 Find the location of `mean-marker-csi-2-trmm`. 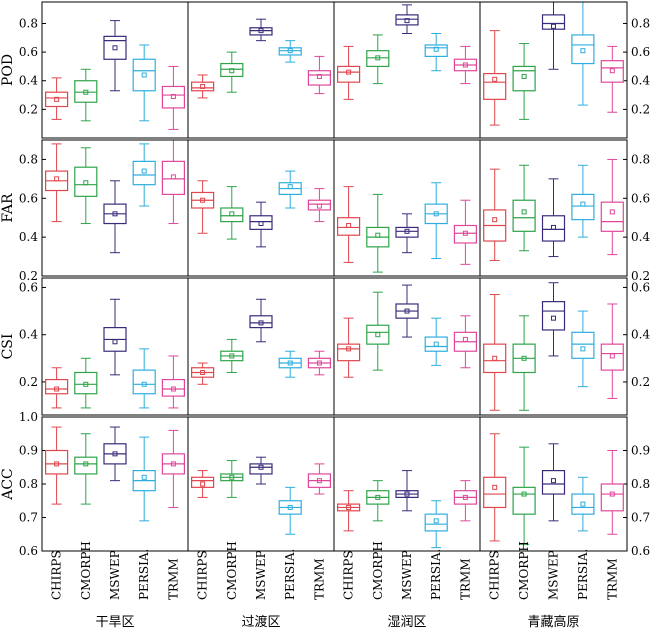

mean-marker-csi-2-trmm is located at coordinates (465, 339).